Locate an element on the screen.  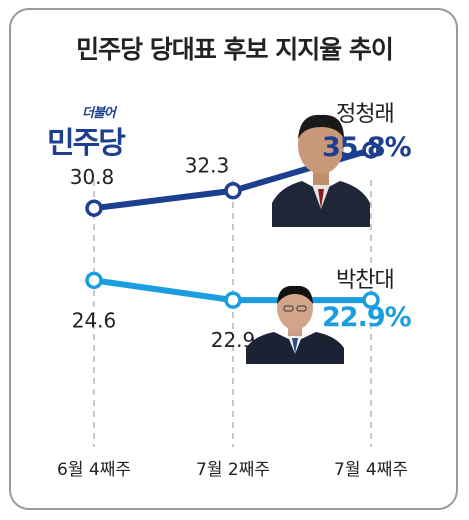
x-tick-label: 6월 4째주 is located at coordinates (94, 470).